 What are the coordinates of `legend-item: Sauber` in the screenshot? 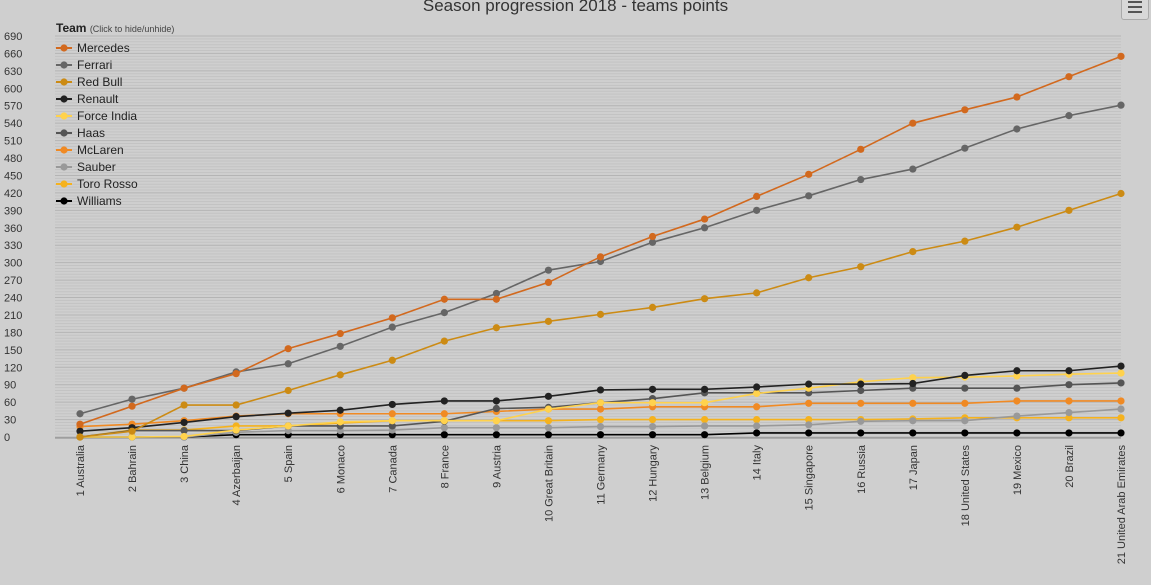 It's located at (86, 167).